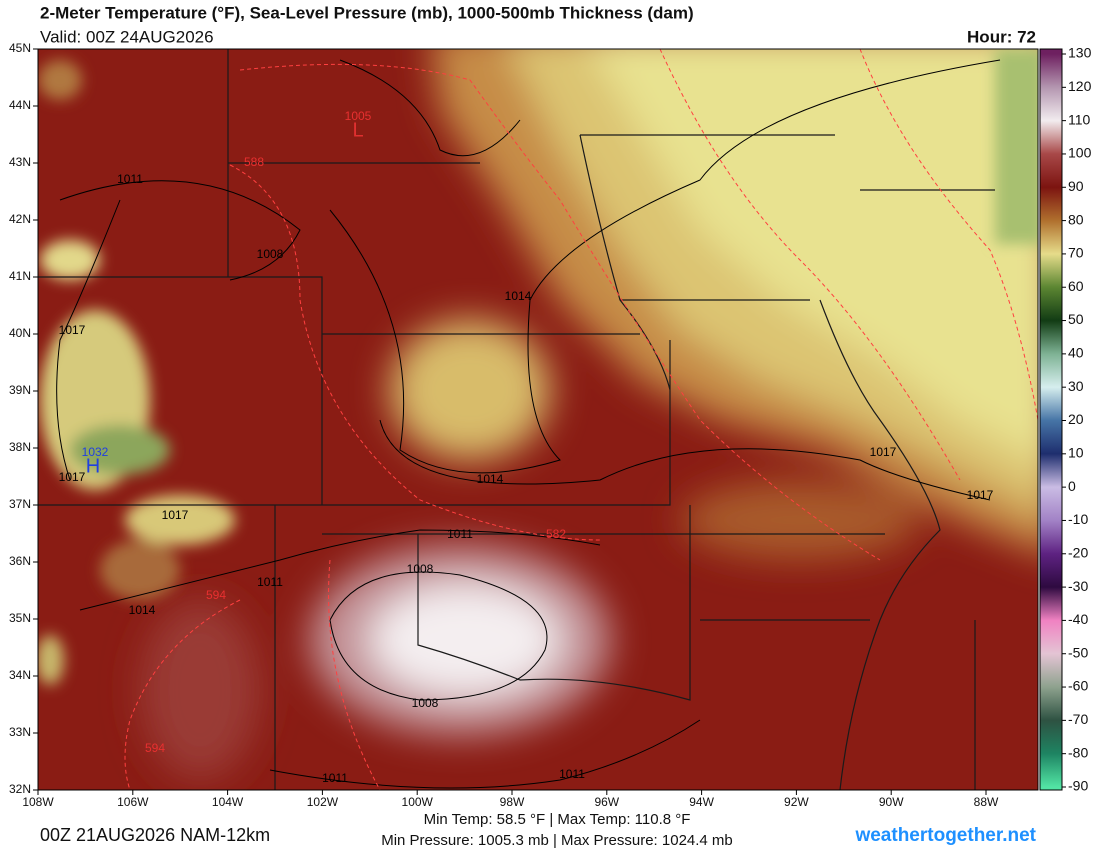  Describe the element at coordinates (1079, 119) in the screenshot. I see `colorbar-label: 110` at that location.